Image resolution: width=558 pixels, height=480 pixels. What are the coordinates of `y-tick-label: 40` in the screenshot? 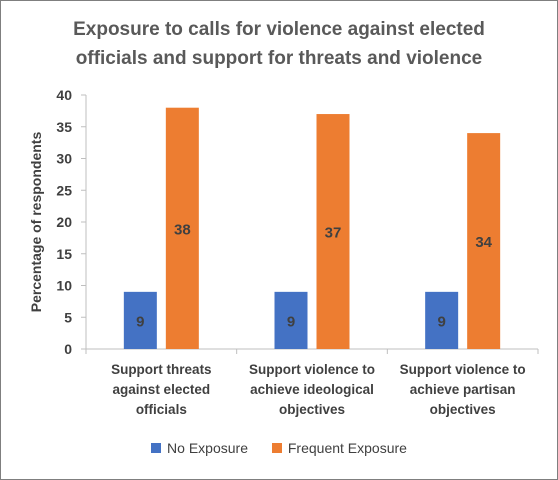 It's located at (64, 95).